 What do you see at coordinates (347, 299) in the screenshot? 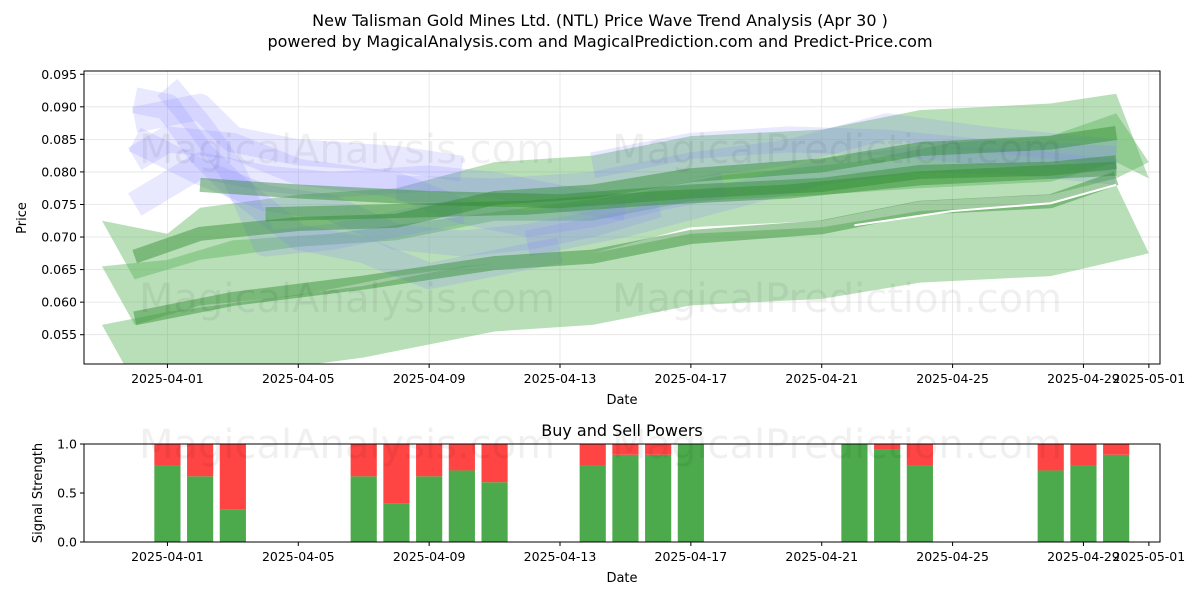
I see `watermark-mid-left: MagicalAnalysis.com` at bounding box center [347, 299].